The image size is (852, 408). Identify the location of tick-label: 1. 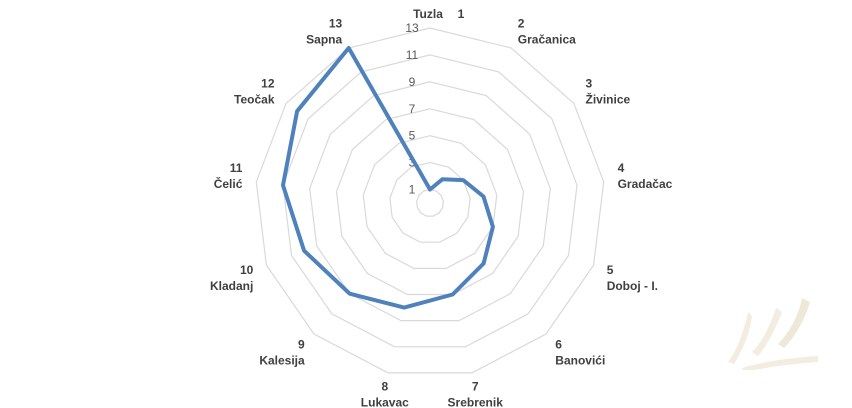
(412, 190).